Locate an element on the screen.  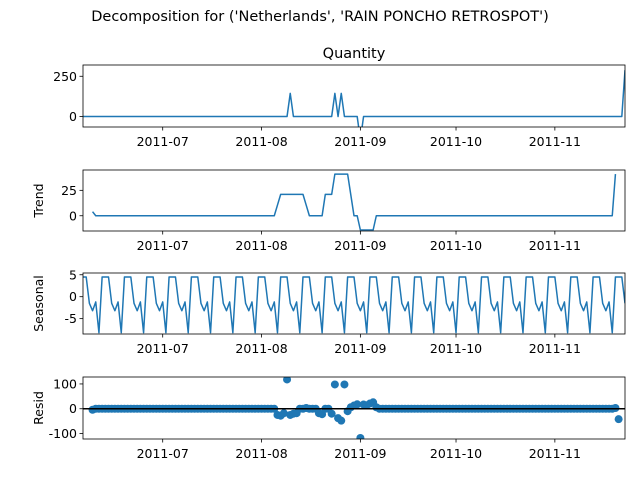
seasonal-line is located at coordinates (354, 305).